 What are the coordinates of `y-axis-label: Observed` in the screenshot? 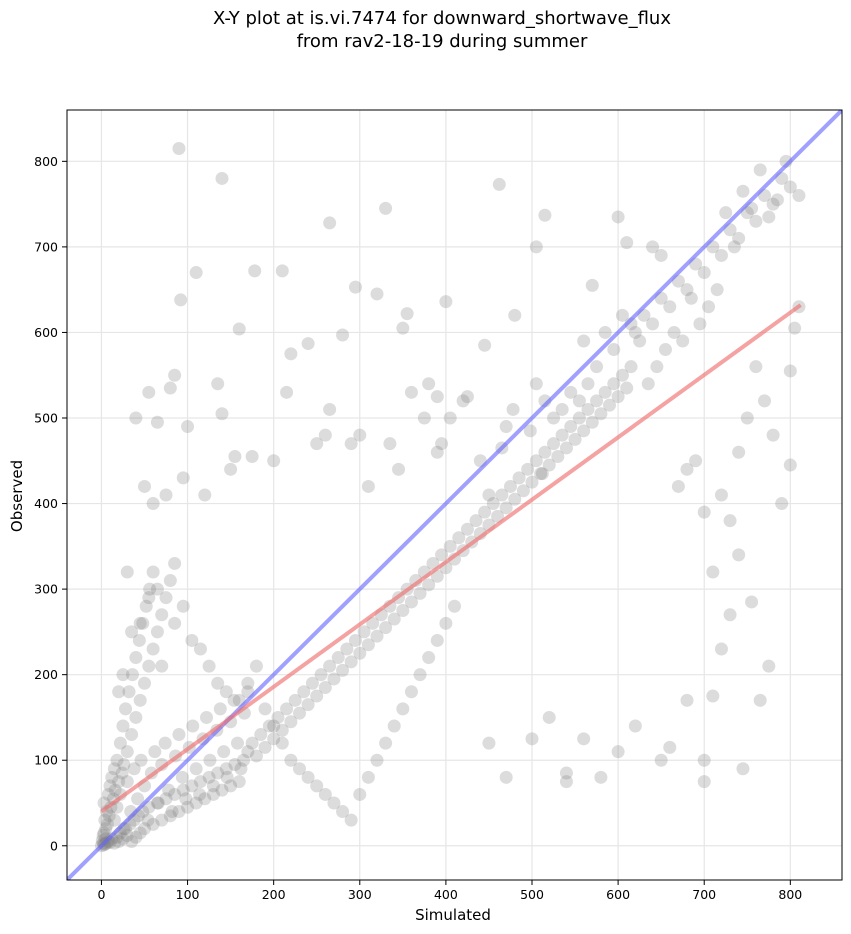 It's located at (17, 496).